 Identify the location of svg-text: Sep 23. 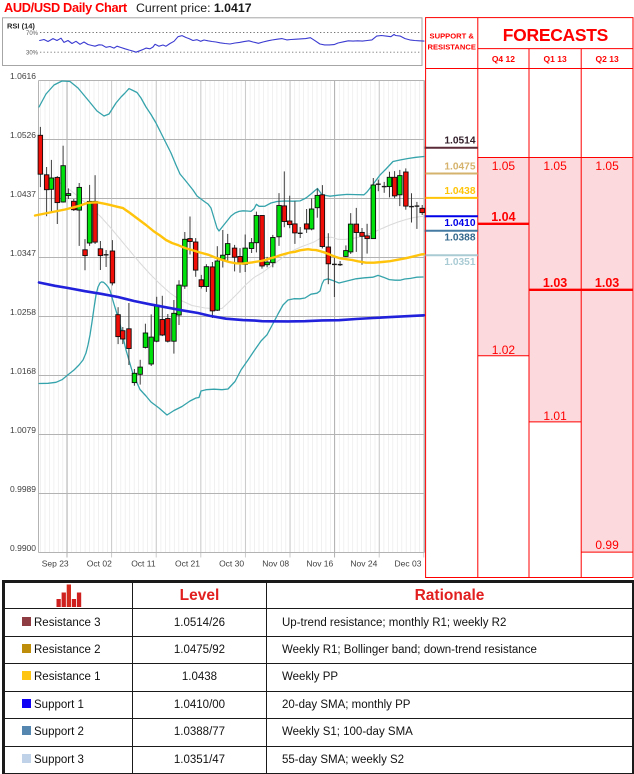
(55, 564).